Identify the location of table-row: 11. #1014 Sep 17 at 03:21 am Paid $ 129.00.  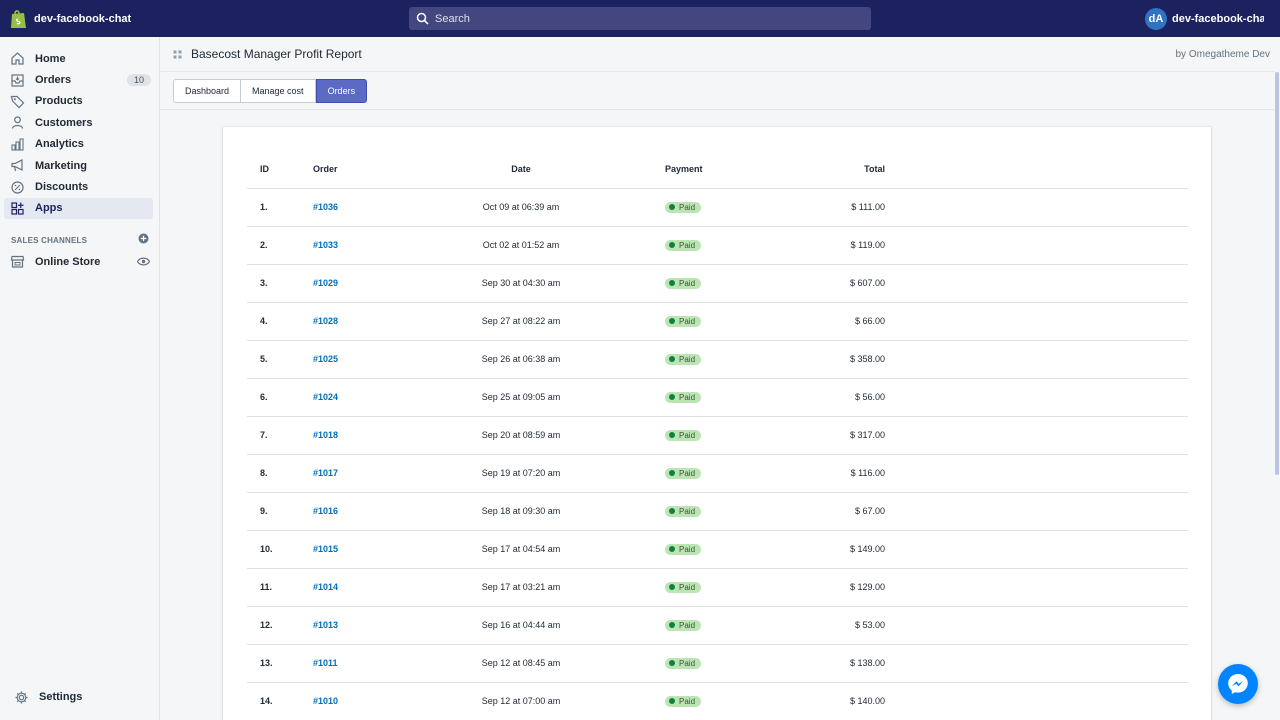
(717, 587).